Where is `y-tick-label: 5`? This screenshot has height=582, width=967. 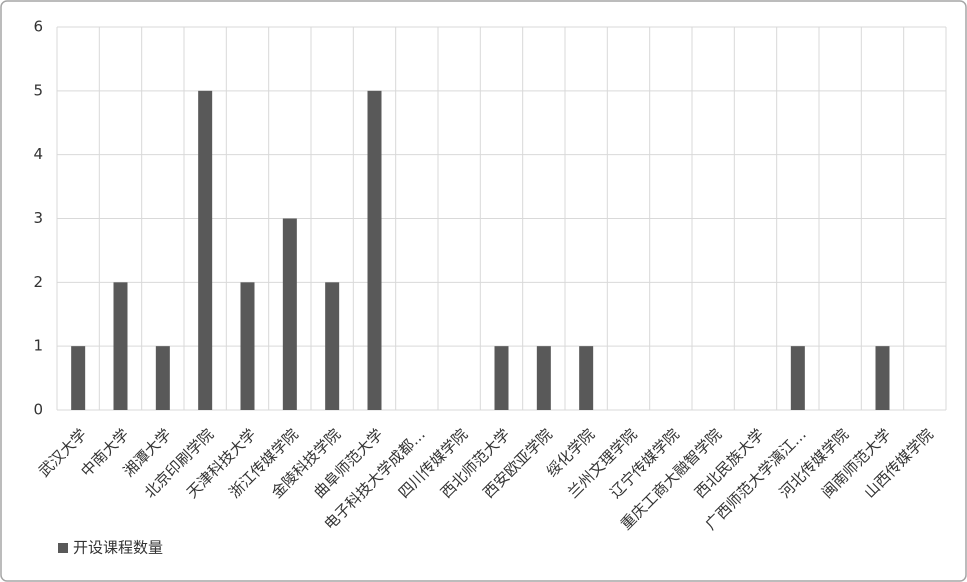 y-tick-label: 5 is located at coordinates (38, 90).